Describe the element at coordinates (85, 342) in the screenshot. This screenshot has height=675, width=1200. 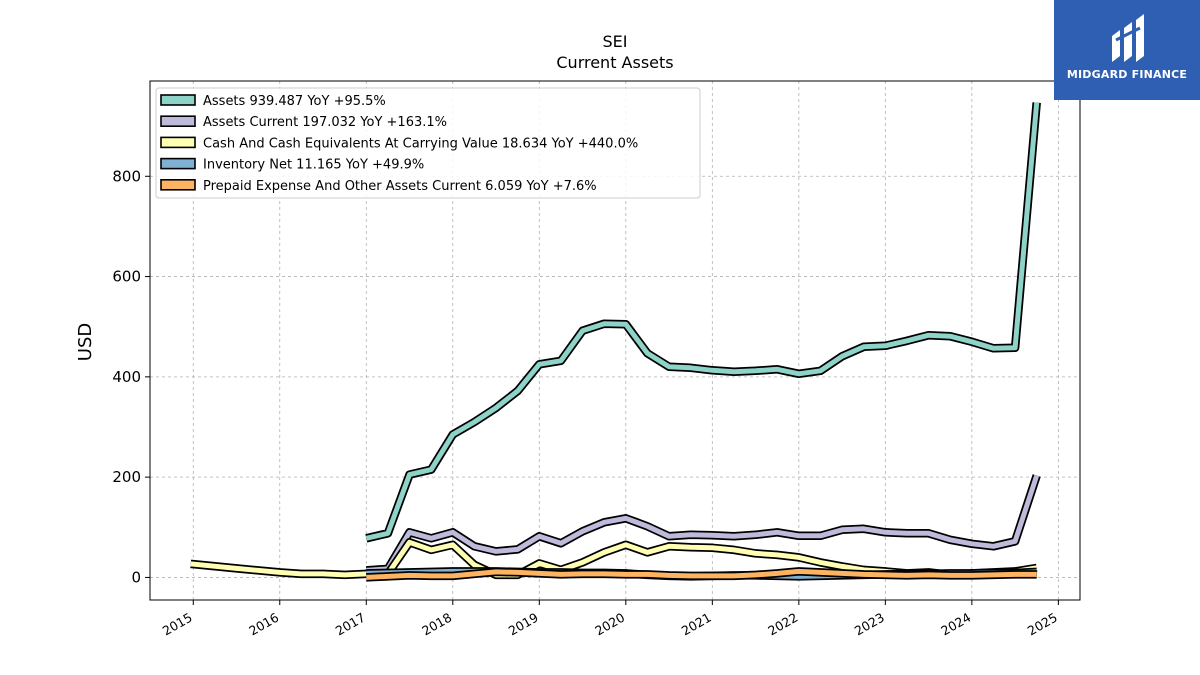
I see `y-axis-label: USD` at that location.